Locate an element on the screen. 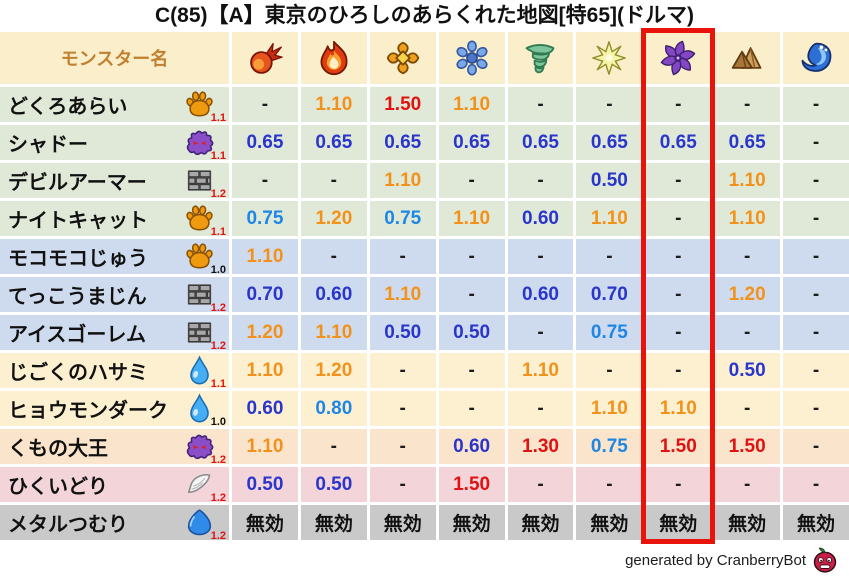 The image size is (849, 583). resistance-cell: 0.75 is located at coordinates (402, 218).